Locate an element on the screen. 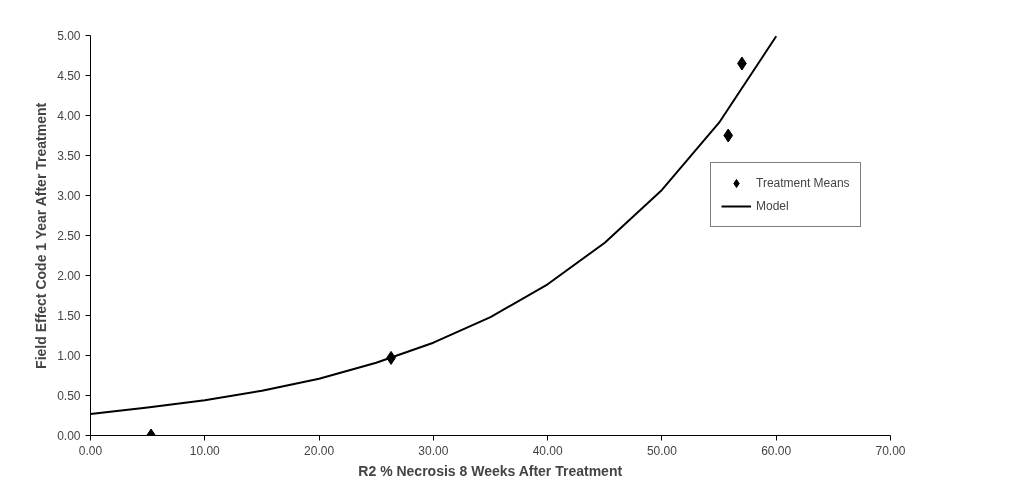 Image resolution: width=1030 pixels, height=495 pixels. y-tick-label: 5.00 is located at coordinates (69, 36).